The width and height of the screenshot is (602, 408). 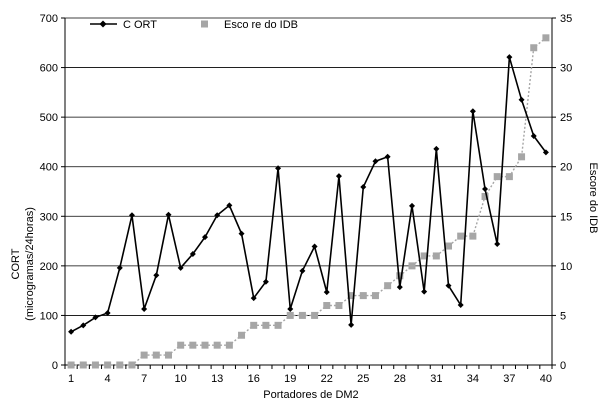 I want to click on y-axis-left-title: CORT, so click(x=16, y=263).